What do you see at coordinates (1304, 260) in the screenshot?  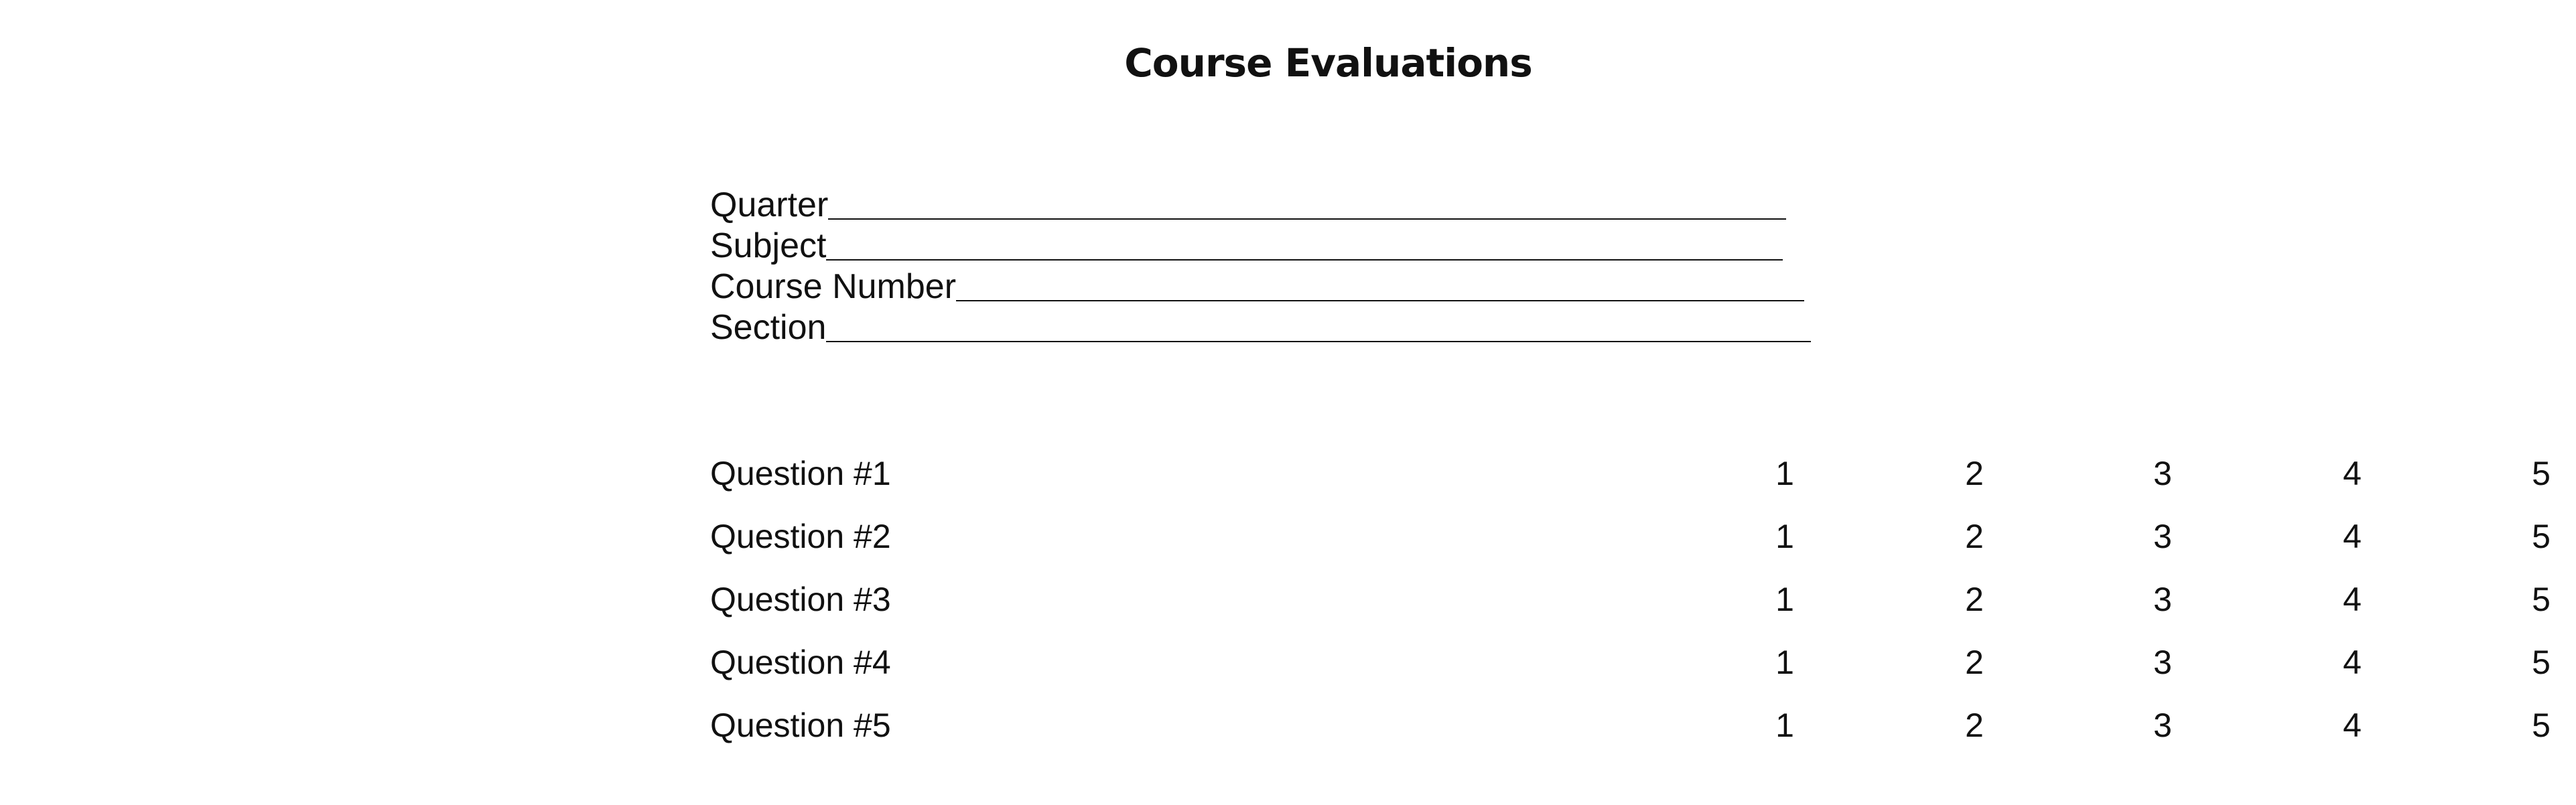 I see `subject-blank-line` at bounding box center [1304, 260].